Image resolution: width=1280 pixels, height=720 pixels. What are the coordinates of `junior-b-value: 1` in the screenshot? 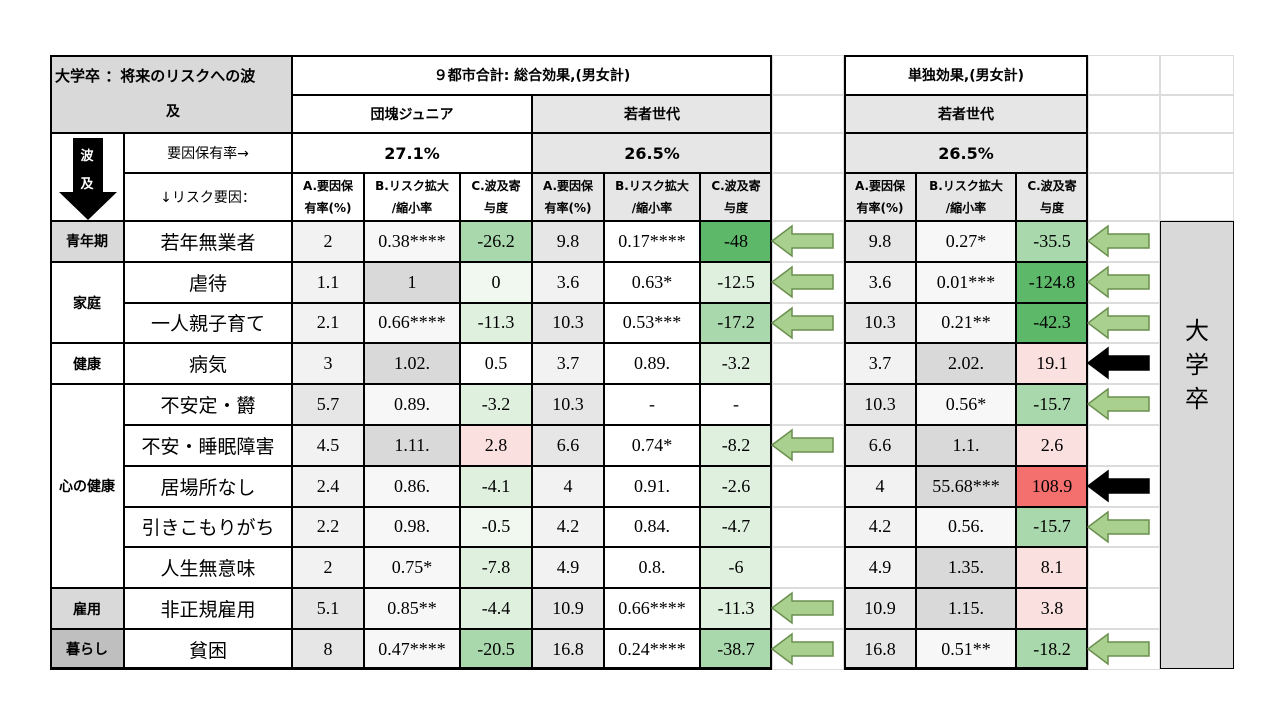 It's located at (412, 282).